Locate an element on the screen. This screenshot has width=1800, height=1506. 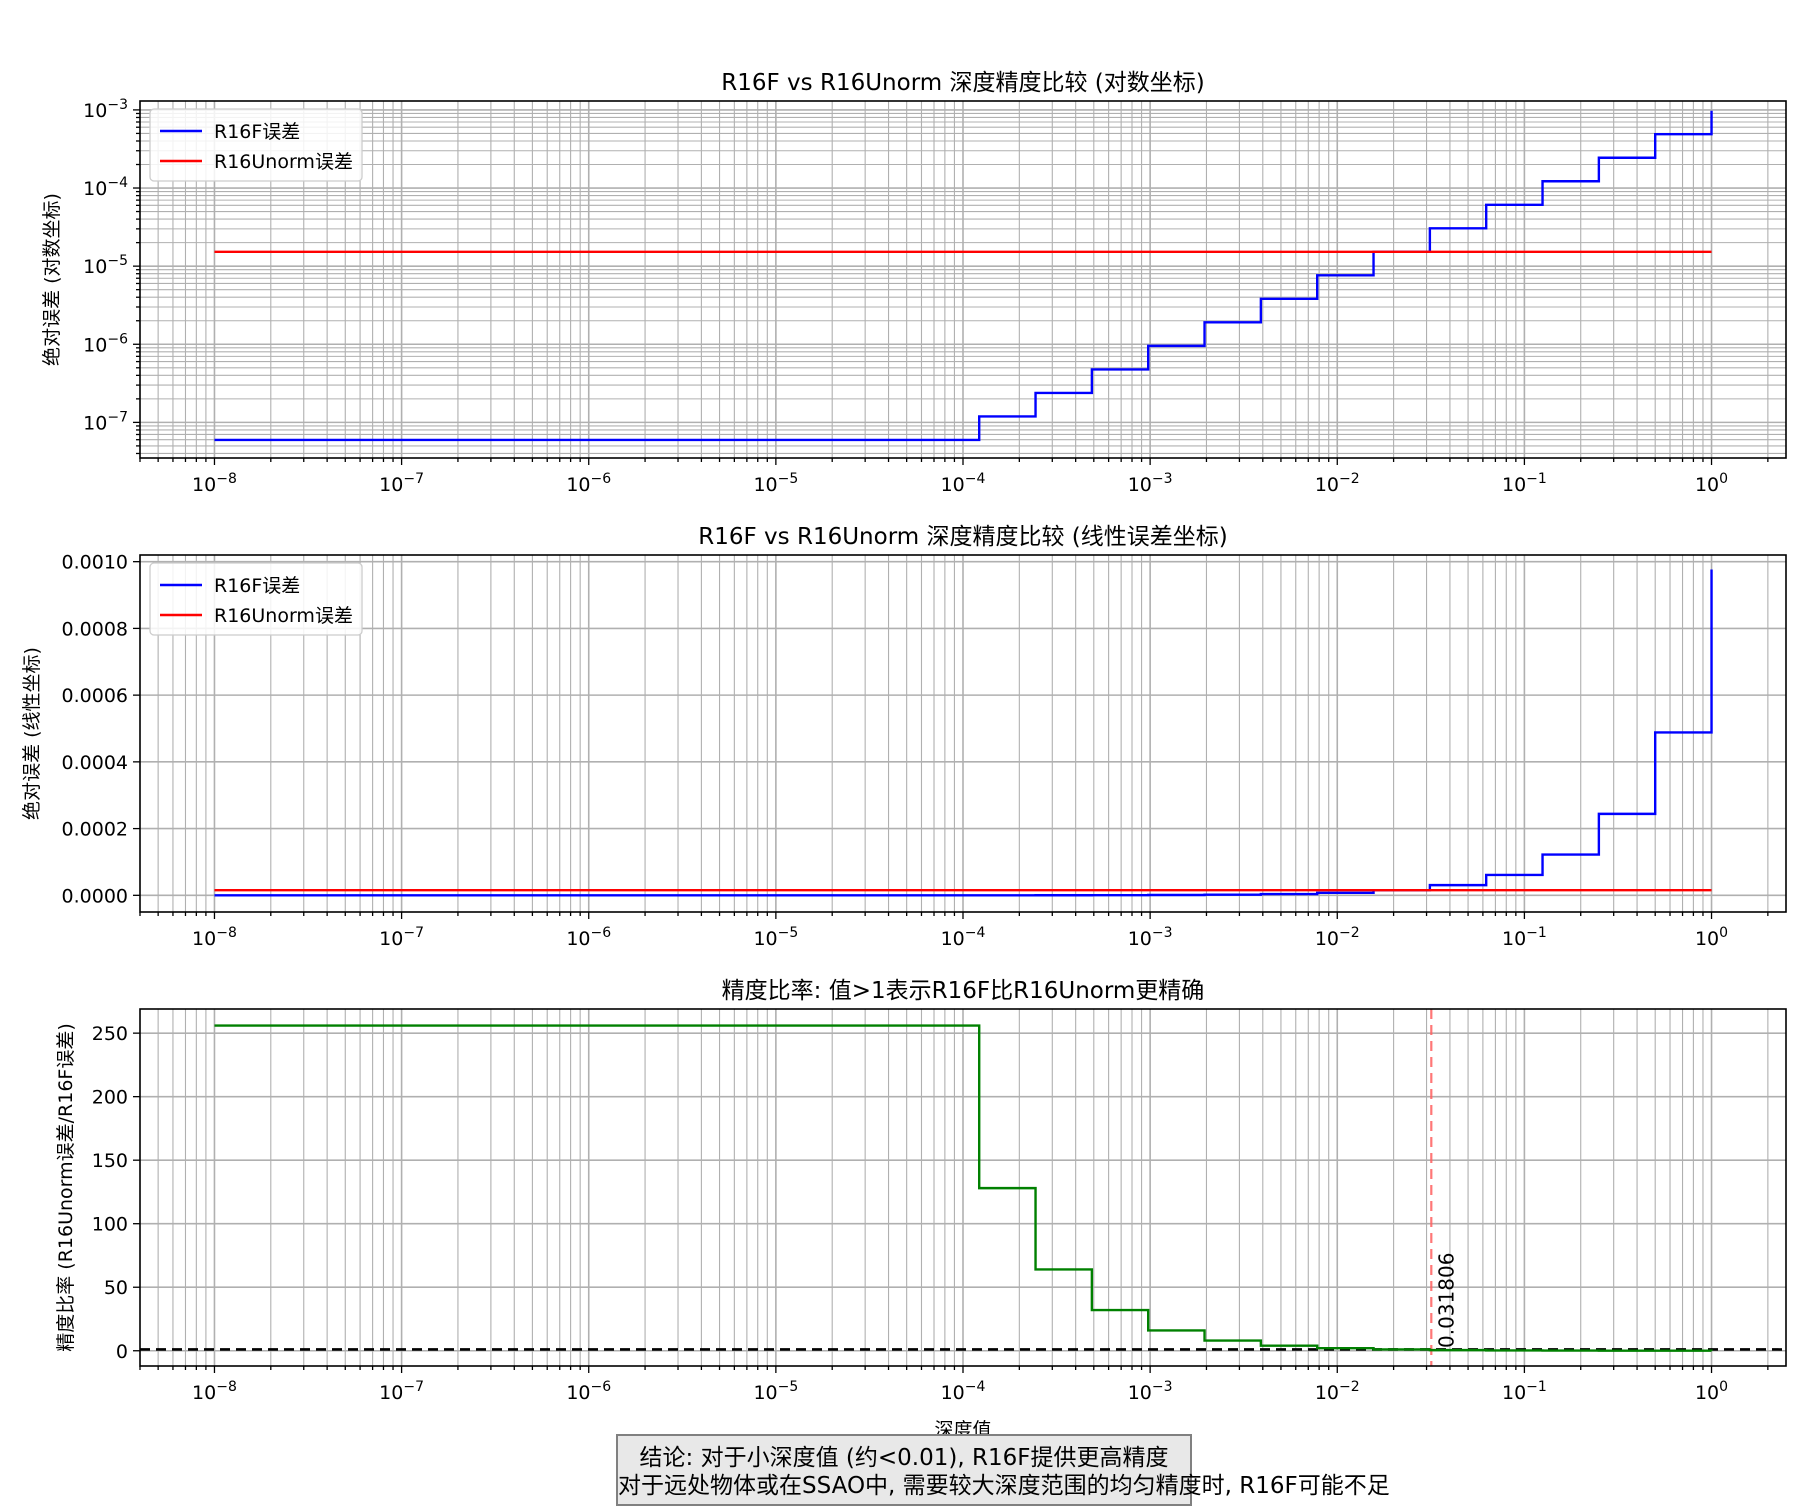
y-tick-label: 250 is located at coordinates (110, 1034).